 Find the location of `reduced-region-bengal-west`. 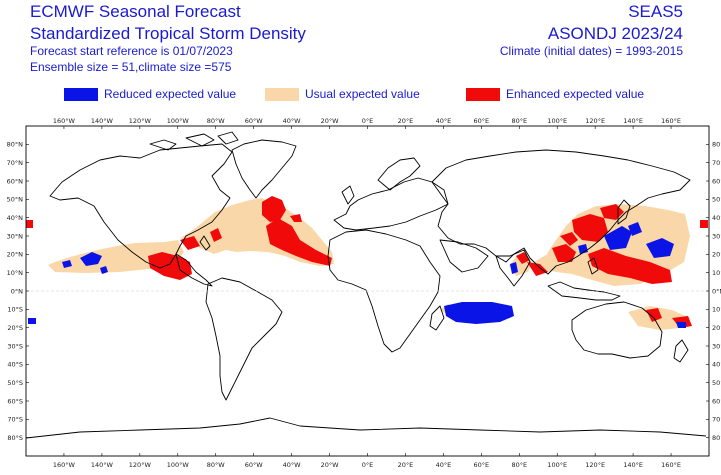

reduced-region-bengal-west is located at coordinates (514, 268).